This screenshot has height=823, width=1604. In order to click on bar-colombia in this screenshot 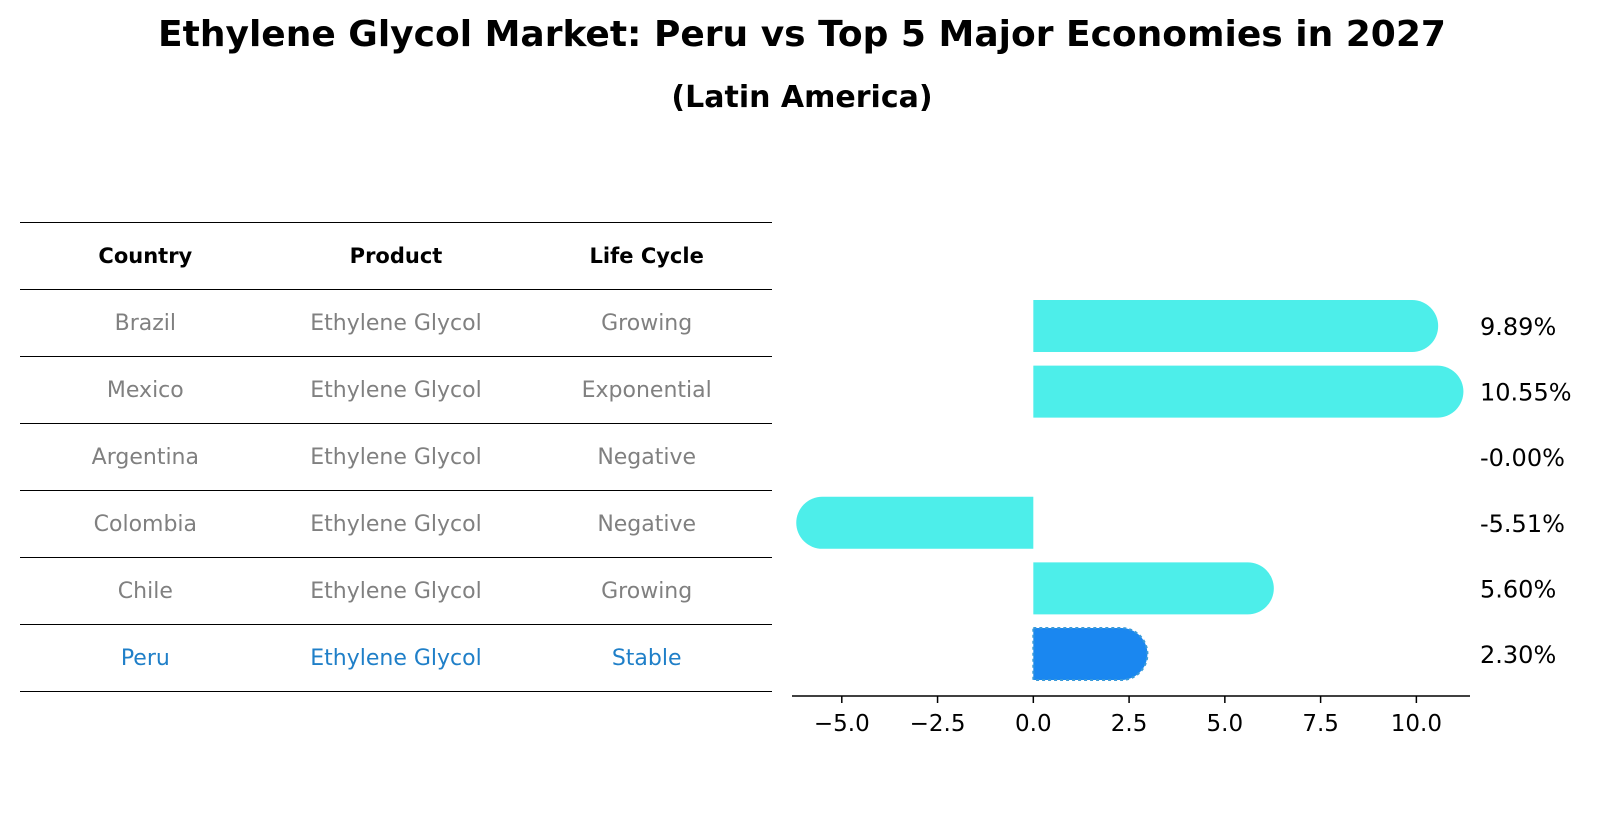, I will do `click(915, 522)`.